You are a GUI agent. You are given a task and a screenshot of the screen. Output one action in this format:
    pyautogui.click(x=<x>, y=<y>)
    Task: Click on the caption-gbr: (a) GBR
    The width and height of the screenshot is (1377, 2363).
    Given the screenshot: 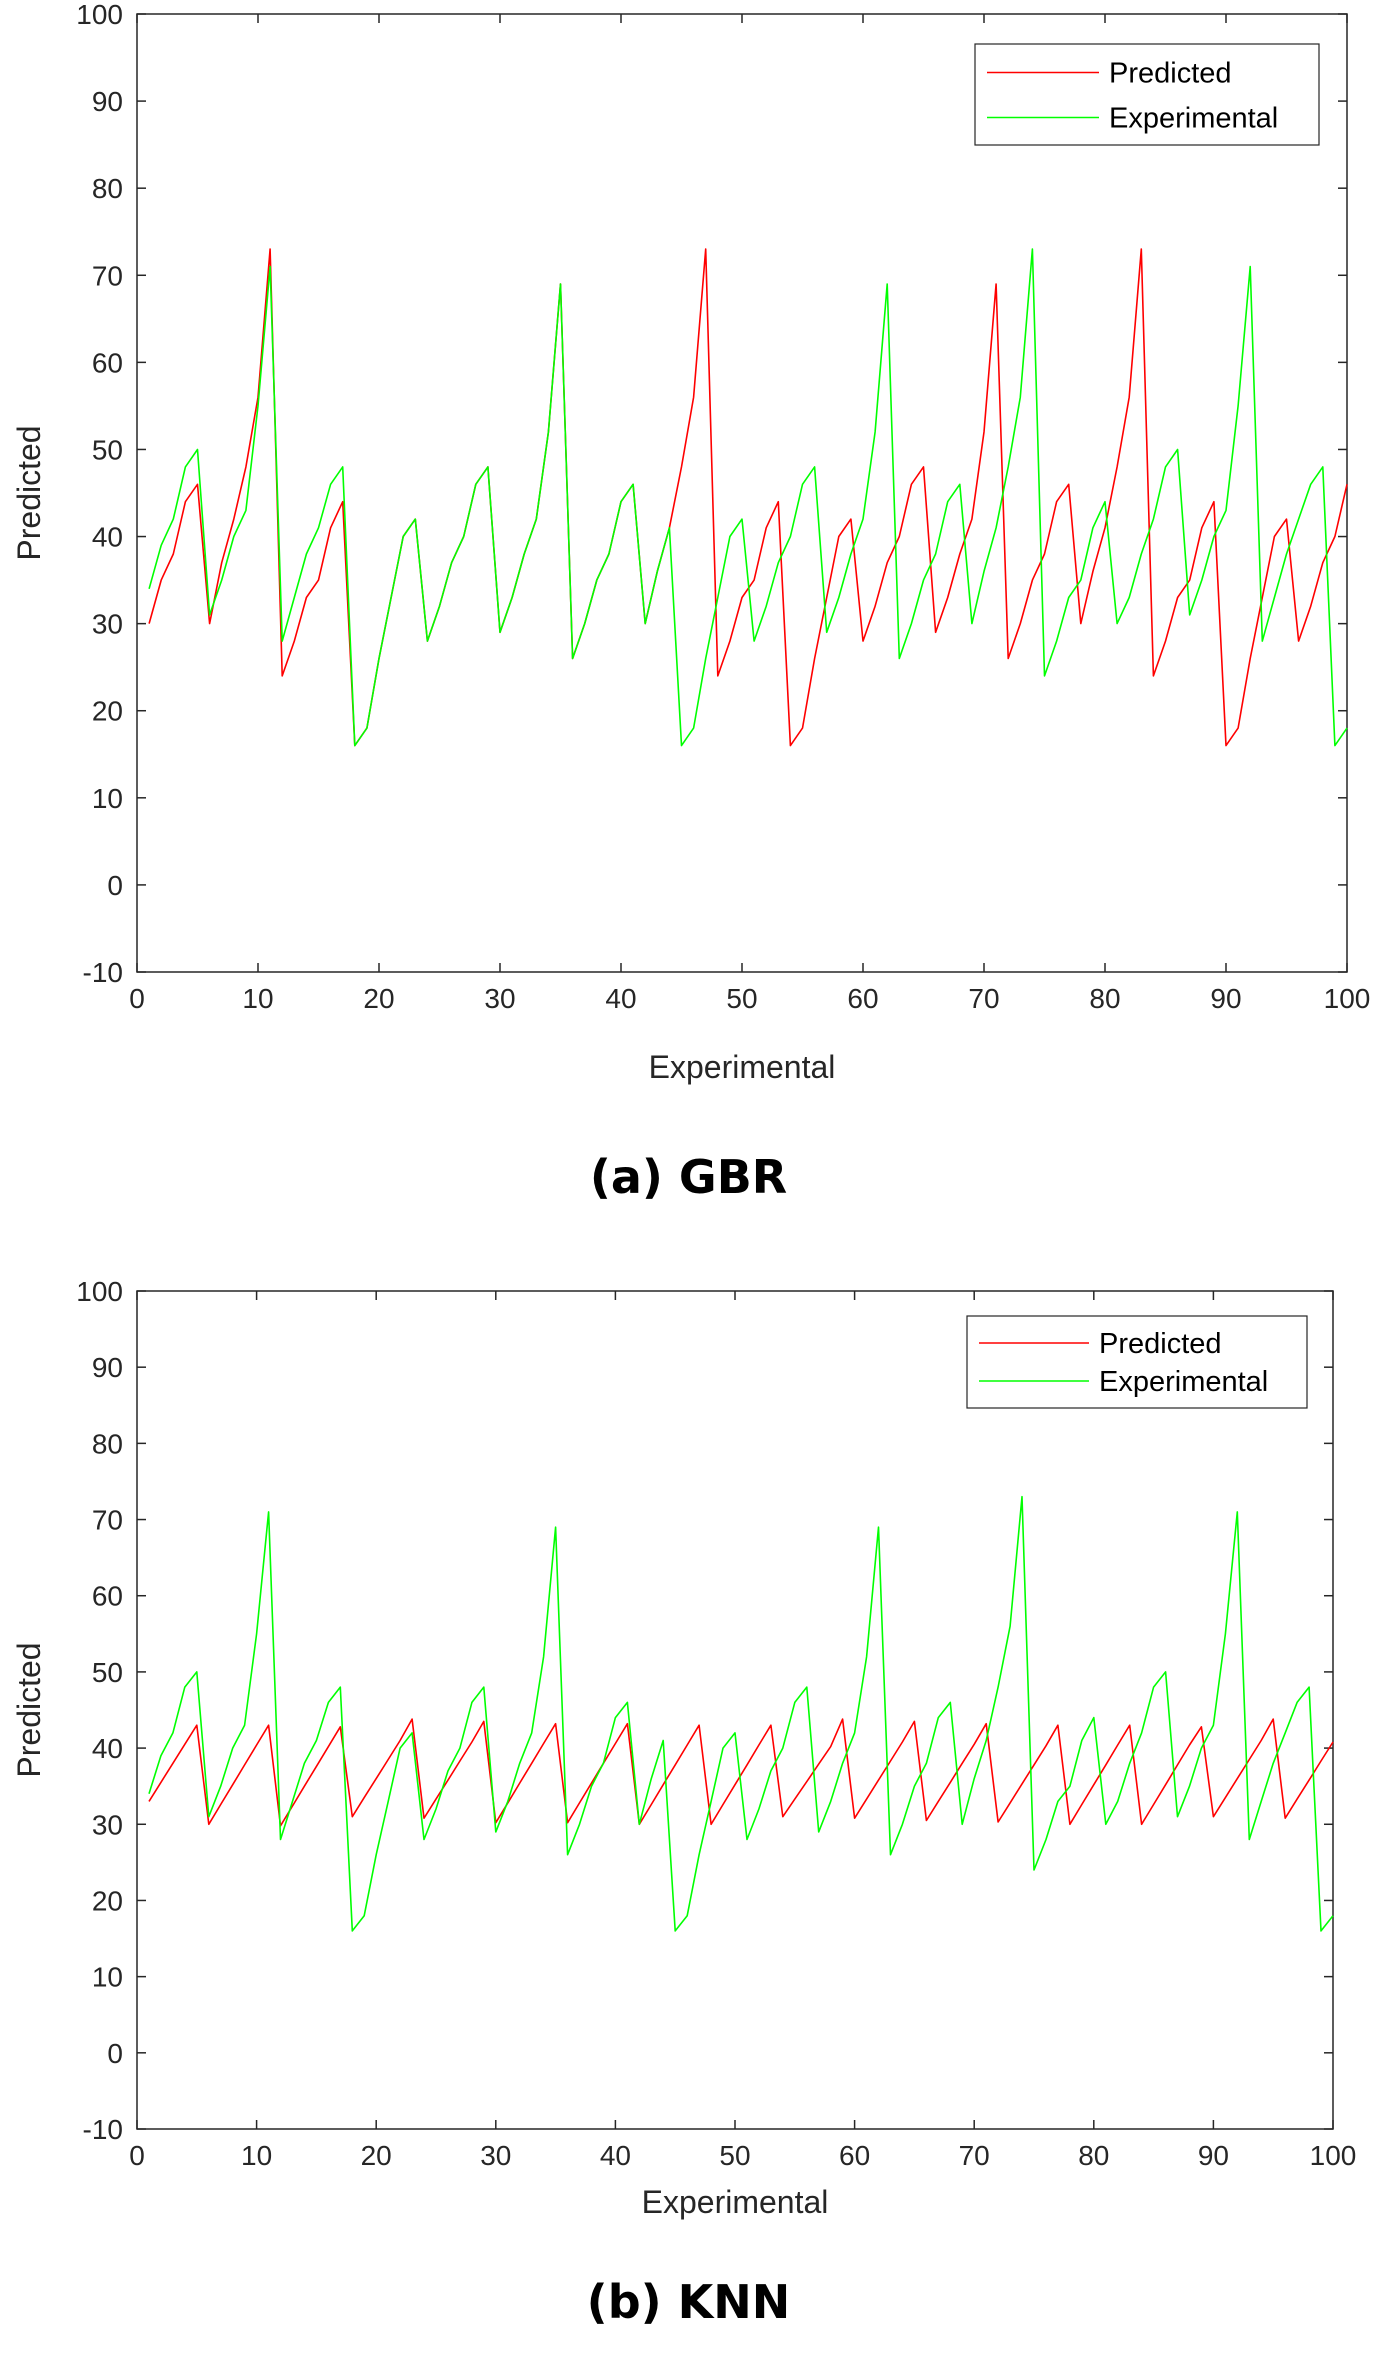 What is the action you would take?
    pyautogui.click(x=688, y=1177)
    